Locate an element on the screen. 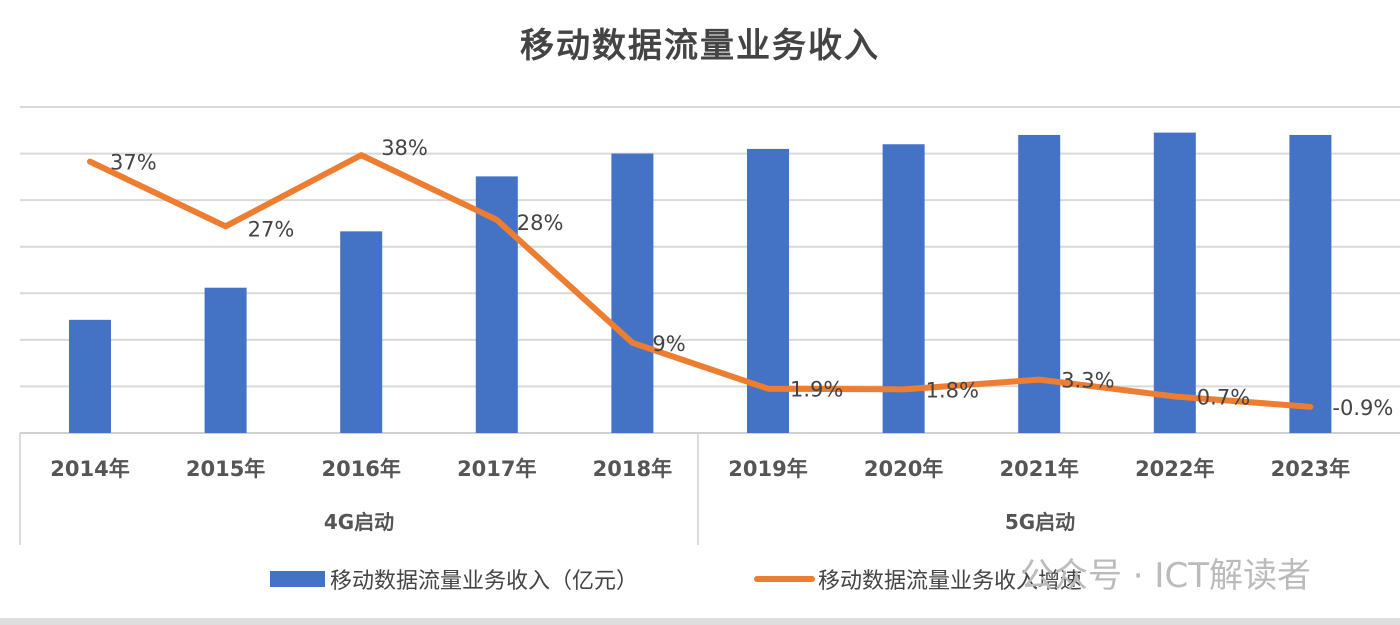 This screenshot has width=1400, height=625. x-tick-label: 2020年 is located at coordinates (903, 469).